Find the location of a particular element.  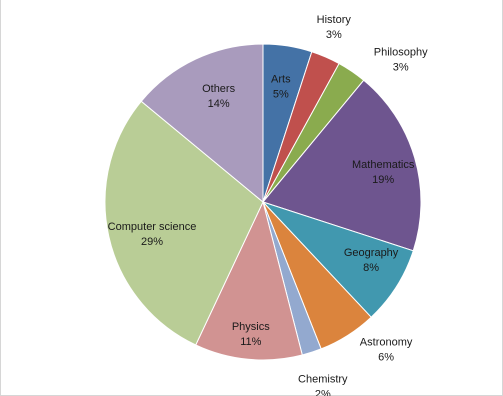

slice-percent-physics: 11% is located at coordinates (250, 342).